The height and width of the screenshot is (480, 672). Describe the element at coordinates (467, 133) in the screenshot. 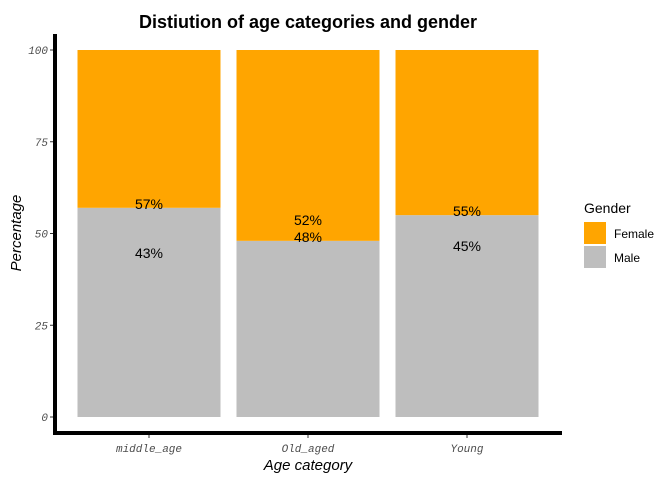

I see `bar-female-Young` at that location.